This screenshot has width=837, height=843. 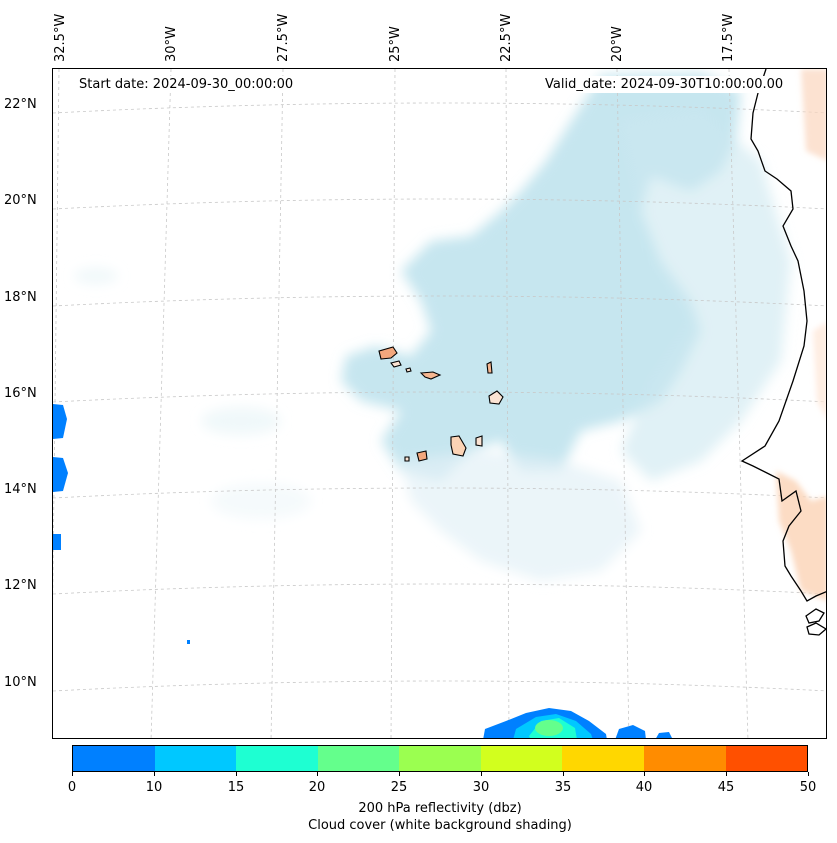 What do you see at coordinates (396, 364) in the screenshot?
I see `island-sao-vicente` at bounding box center [396, 364].